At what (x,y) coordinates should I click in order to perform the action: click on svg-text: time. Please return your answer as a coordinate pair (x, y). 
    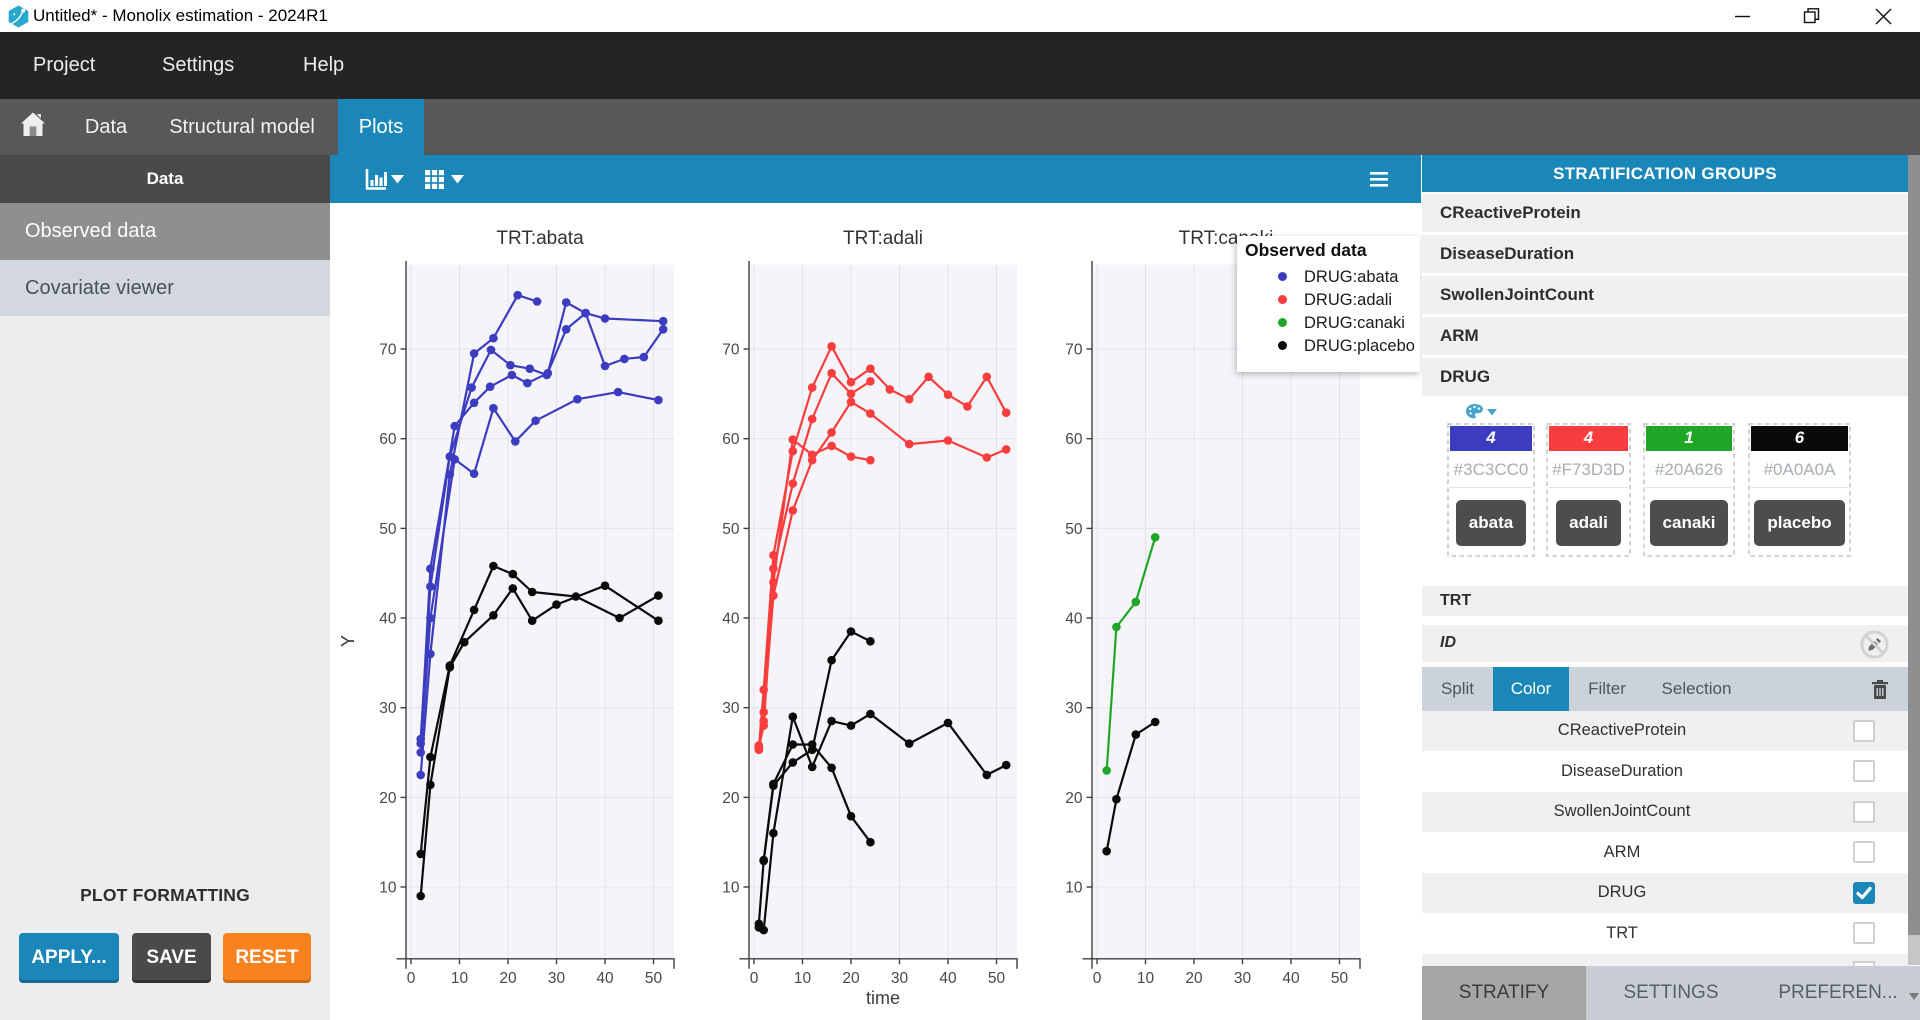
    Looking at the image, I should click on (883, 998).